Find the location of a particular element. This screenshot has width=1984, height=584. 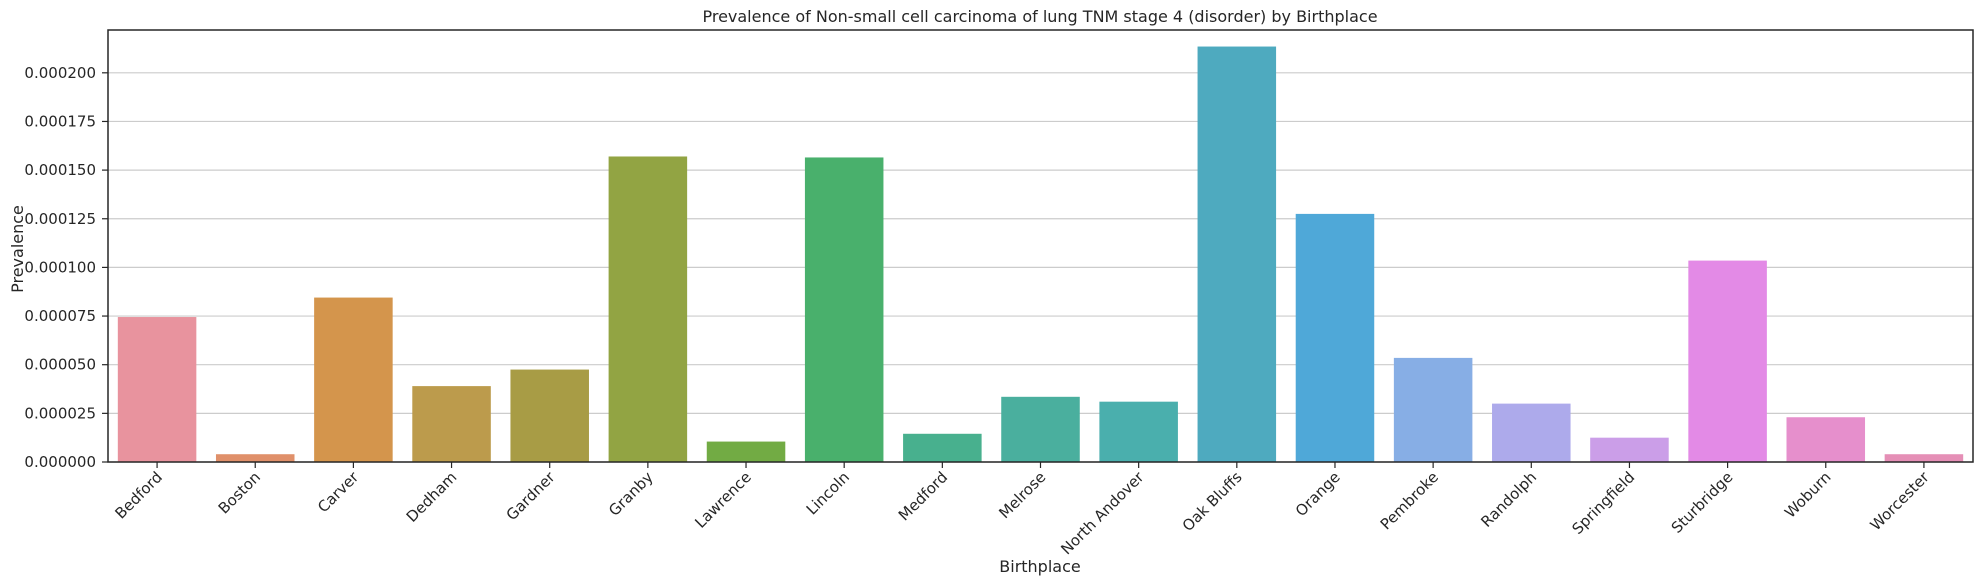

y-tick-label: 0.000075 is located at coordinates (60, 316).